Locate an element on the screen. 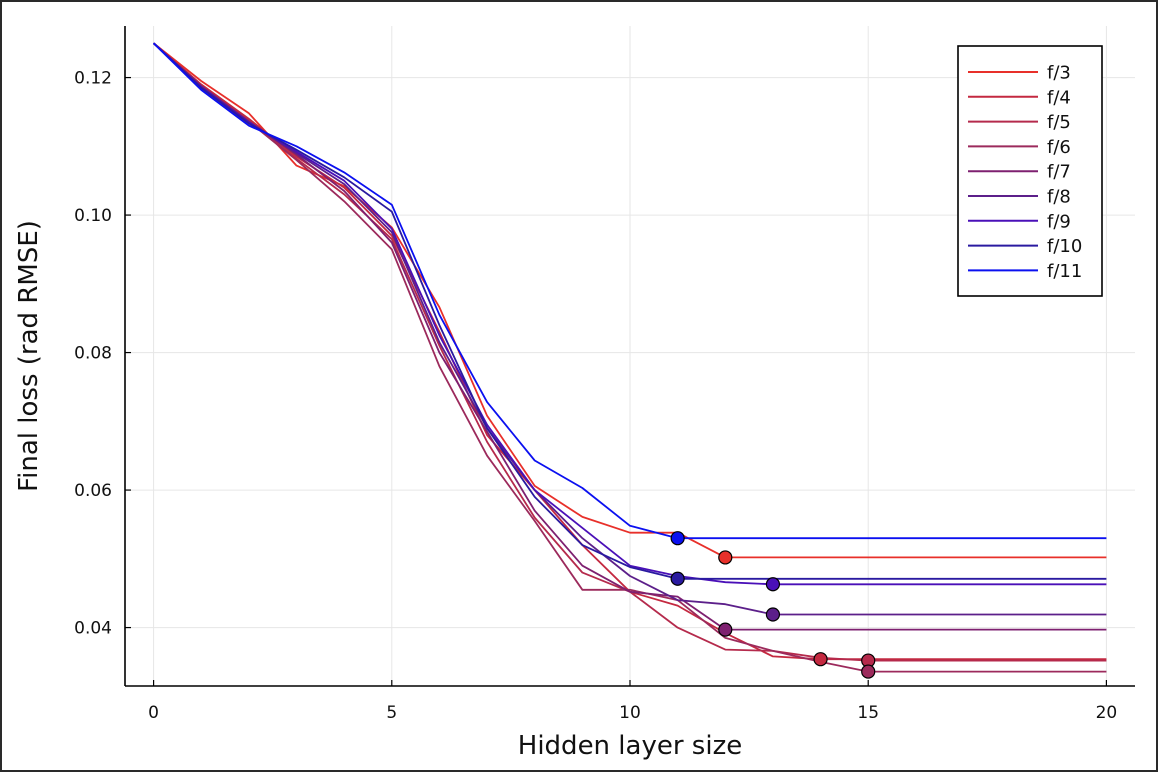 The image size is (1158, 772). y-tick-label: 0.12 is located at coordinates (93, 79).